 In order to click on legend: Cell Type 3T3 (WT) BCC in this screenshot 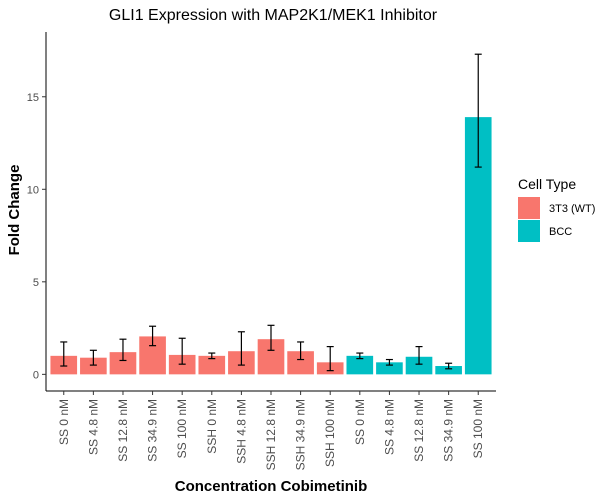, I will do `click(556, 209)`.